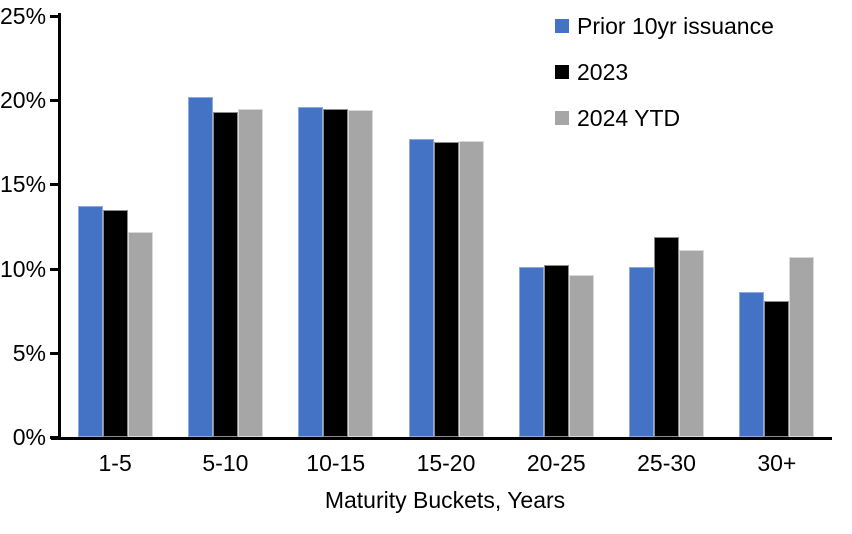 Image resolution: width=852 pixels, height=534 pixels. What do you see at coordinates (59, 226) in the screenshot?
I see `y-axis-line` at bounding box center [59, 226].